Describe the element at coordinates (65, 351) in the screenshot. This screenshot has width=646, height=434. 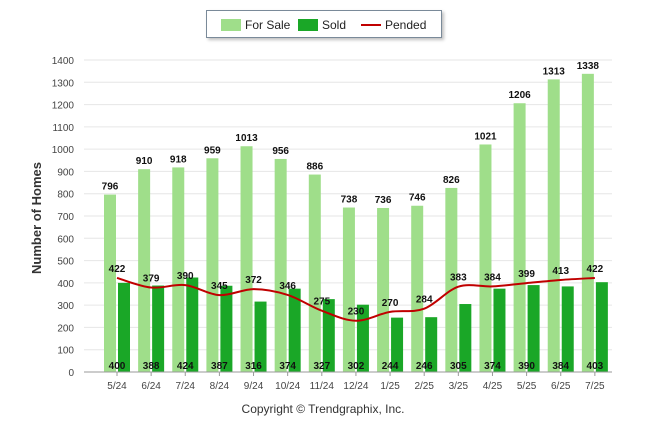
I see `y-tick-label: 100` at that location.